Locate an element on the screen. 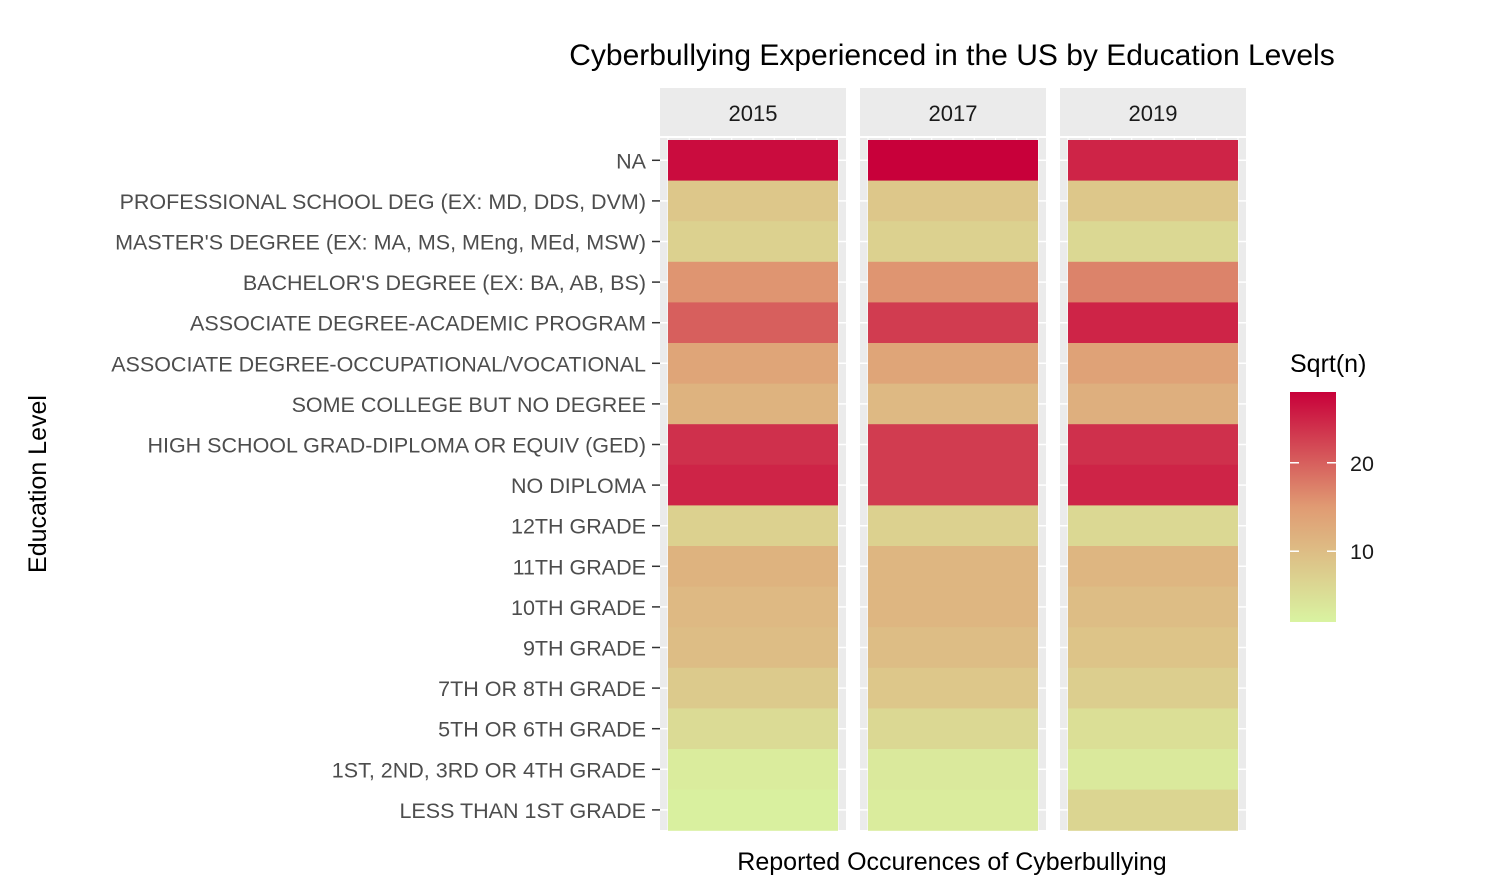 This screenshot has height=896, width=1507. y-tick-label: LESS THAN 1ST GRADE is located at coordinates (522, 811).